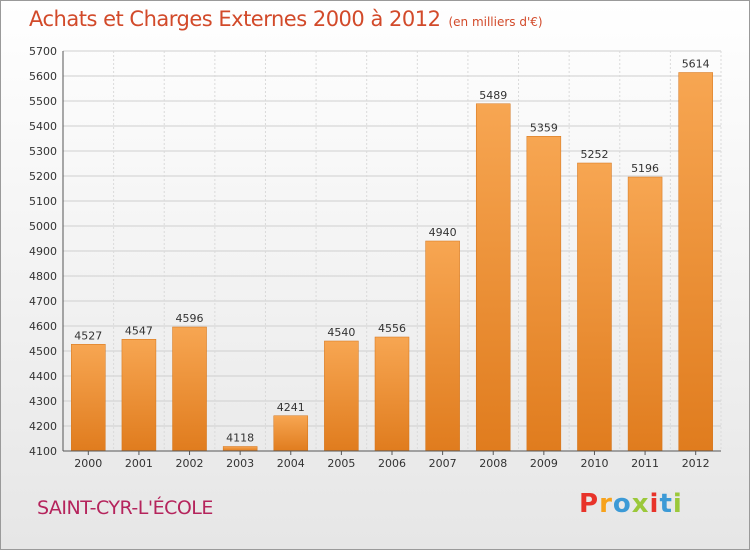  What do you see at coordinates (139, 330) in the screenshot?
I see `data-label: 4547` at bounding box center [139, 330].